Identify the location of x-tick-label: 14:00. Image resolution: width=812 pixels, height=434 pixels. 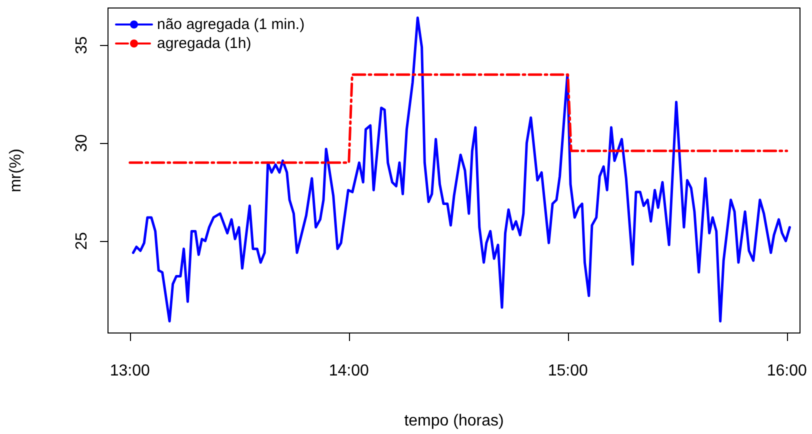
(349, 371).